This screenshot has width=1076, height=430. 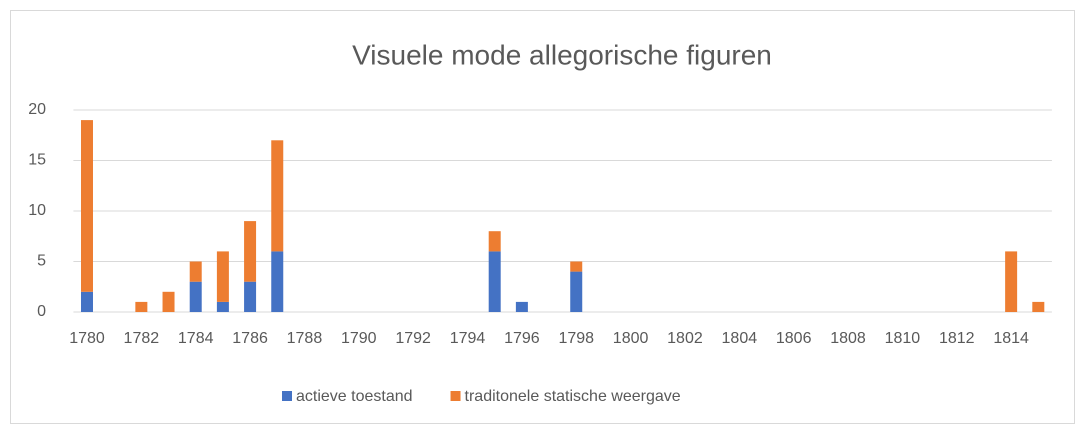 What do you see at coordinates (631, 338) in the screenshot?
I see `x-tick-label: 1800` at bounding box center [631, 338].